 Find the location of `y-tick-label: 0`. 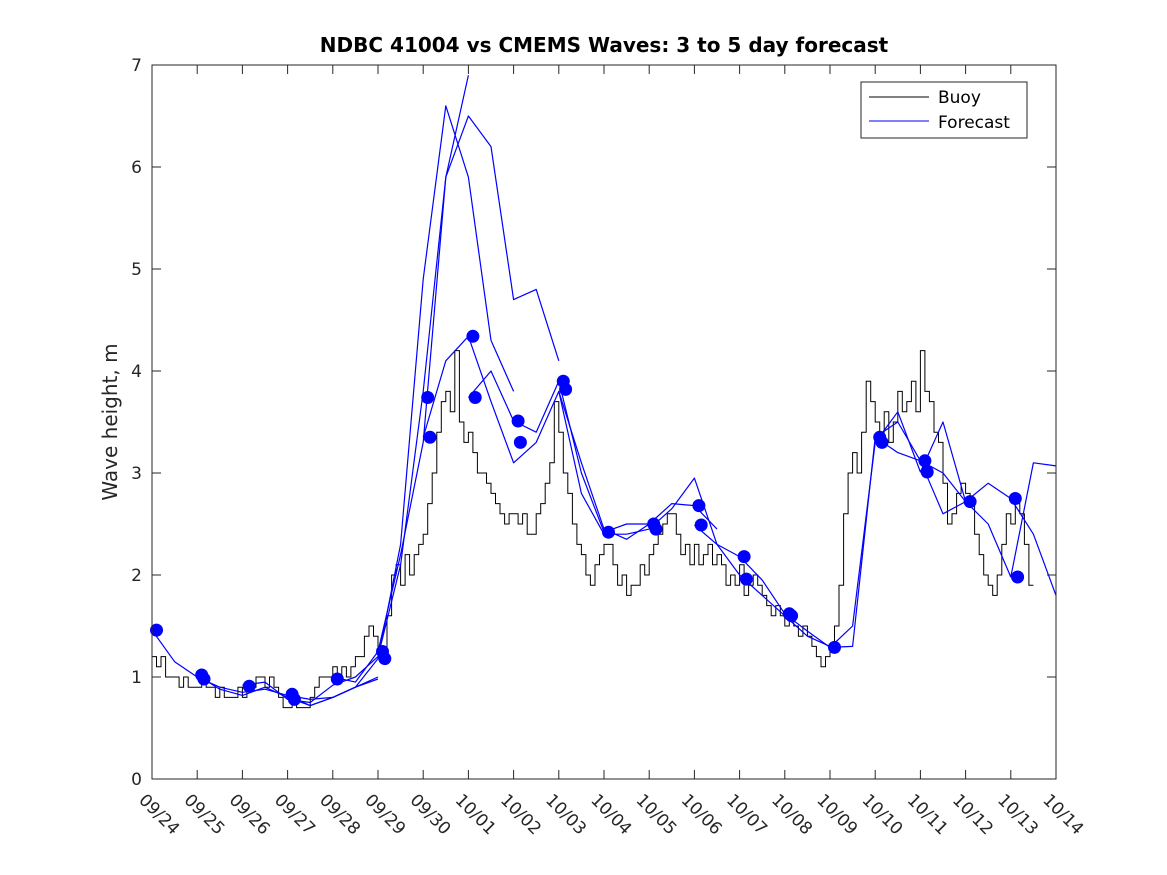

y-tick-label: 0 is located at coordinates (136, 780).